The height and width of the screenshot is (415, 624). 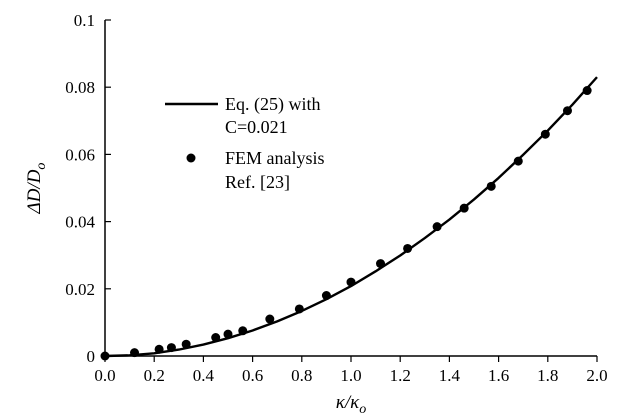 What do you see at coordinates (204, 375) in the screenshot?
I see `x-tick-label: 0.4` at bounding box center [204, 375].